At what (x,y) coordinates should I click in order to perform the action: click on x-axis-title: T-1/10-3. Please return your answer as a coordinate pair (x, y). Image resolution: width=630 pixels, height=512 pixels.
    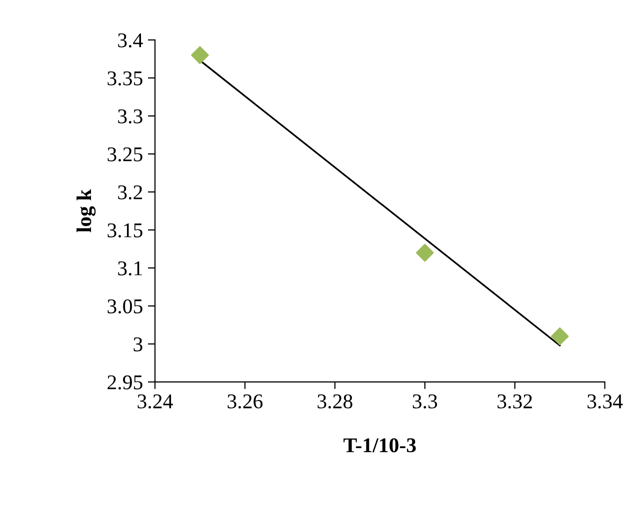
    Looking at the image, I should click on (380, 445).